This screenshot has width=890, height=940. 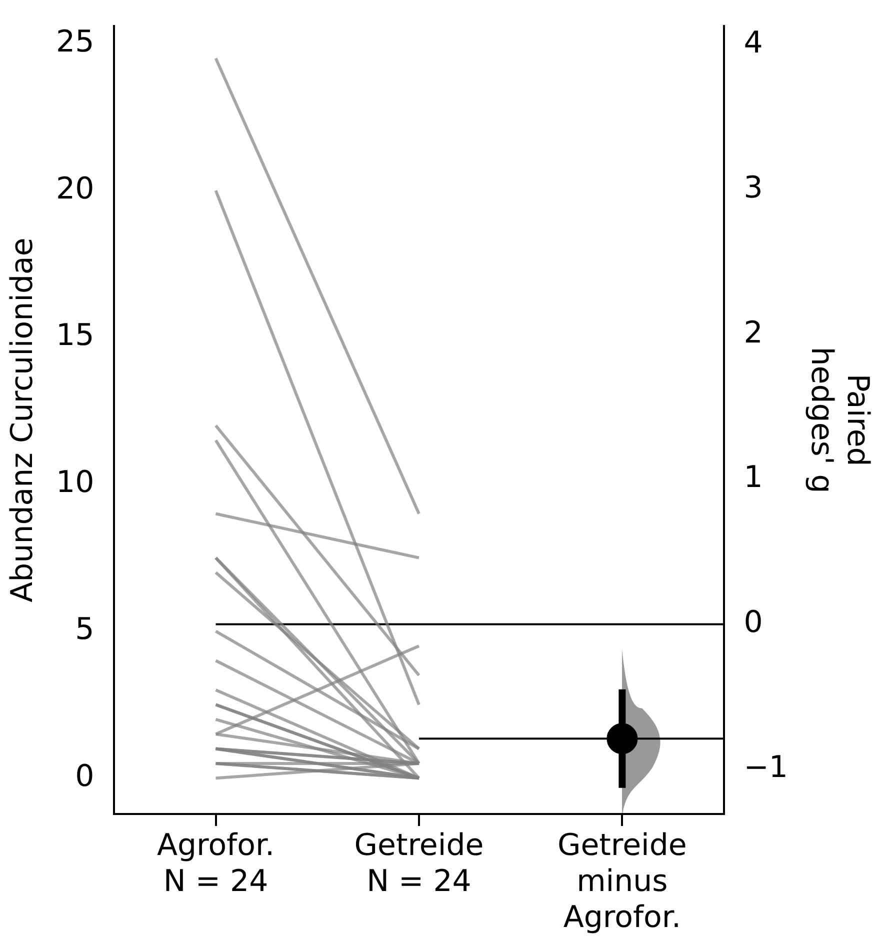 What do you see at coordinates (84, 776) in the screenshot?
I see `y-tick-label: 0` at bounding box center [84, 776].